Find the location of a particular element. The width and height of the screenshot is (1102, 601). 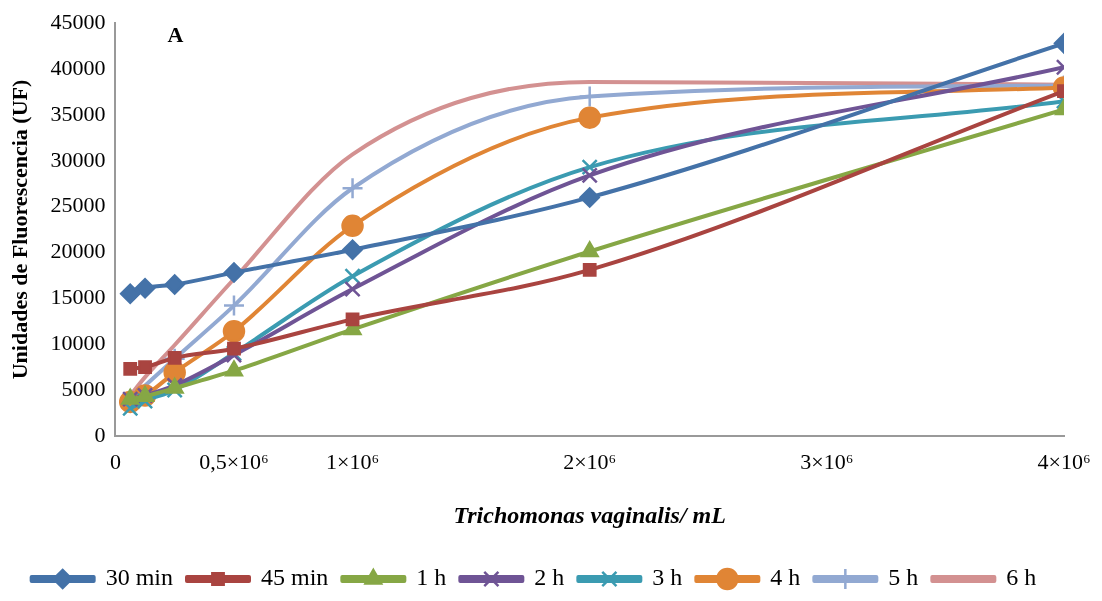

y-tick-label: 45000 is located at coordinates (78, 21).